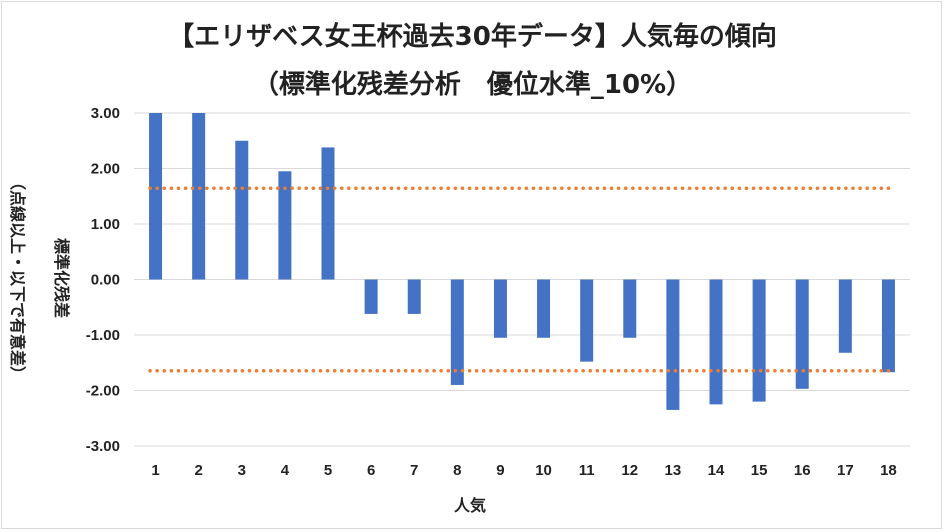 This screenshot has width=945, height=532. I want to click on y-tick-label: 2.00, so click(105, 169).